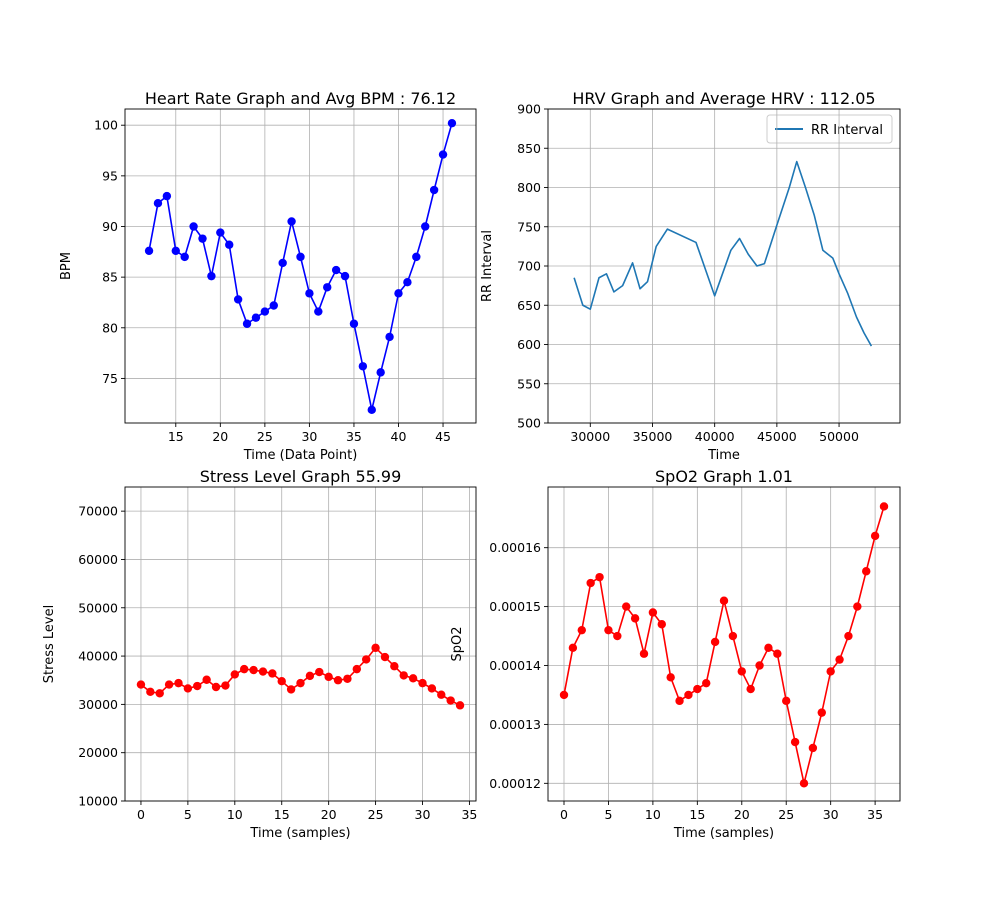 Image resolution: width=1000 pixels, height=900 pixels. Describe the element at coordinates (529, 423) in the screenshot. I see `hrv-ytick-label-0: 500` at that location.